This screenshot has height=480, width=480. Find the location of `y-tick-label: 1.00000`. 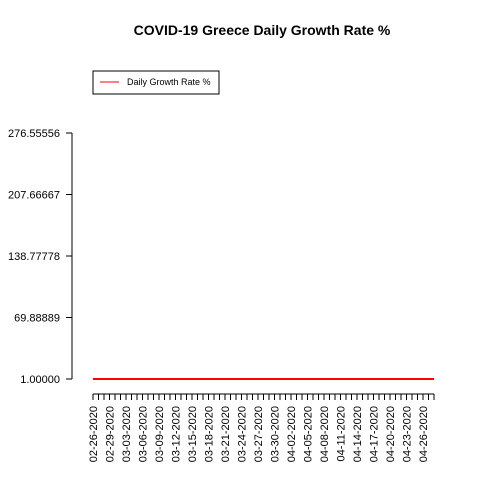

y-tick-label: 1.00000 is located at coordinates (40, 380).